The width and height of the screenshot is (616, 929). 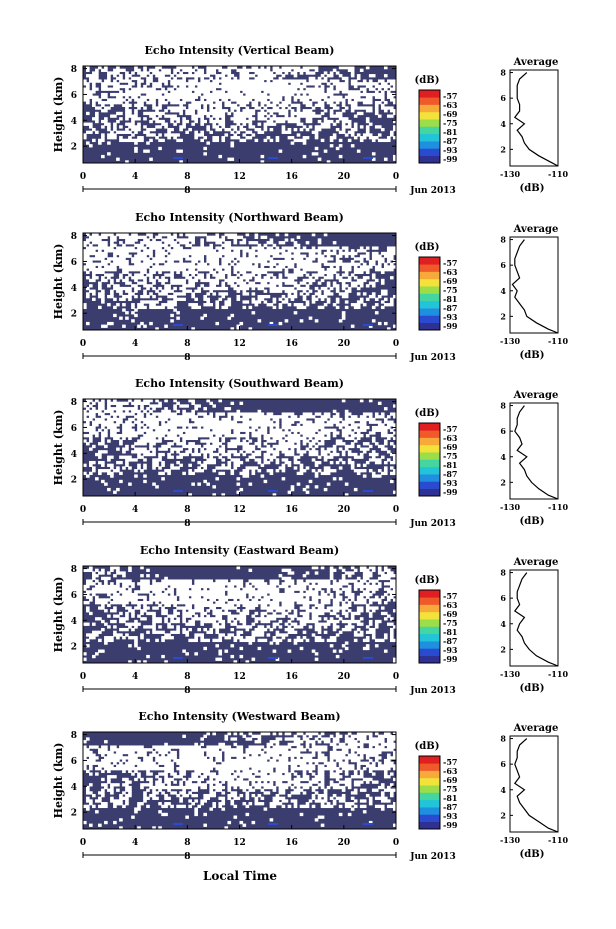 What do you see at coordinates (450, 105) in the screenshot?
I see `colorbar-tick-label: -63` at bounding box center [450, 105].